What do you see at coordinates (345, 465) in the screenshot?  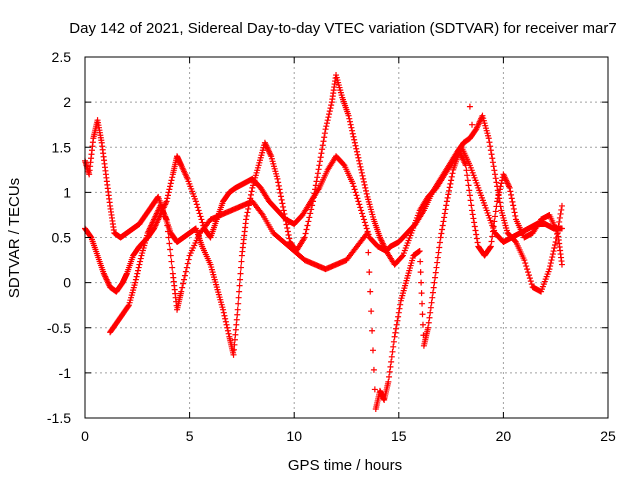 I see `x-axis-label: GPS time / hours` at bounding box center [345, 465].